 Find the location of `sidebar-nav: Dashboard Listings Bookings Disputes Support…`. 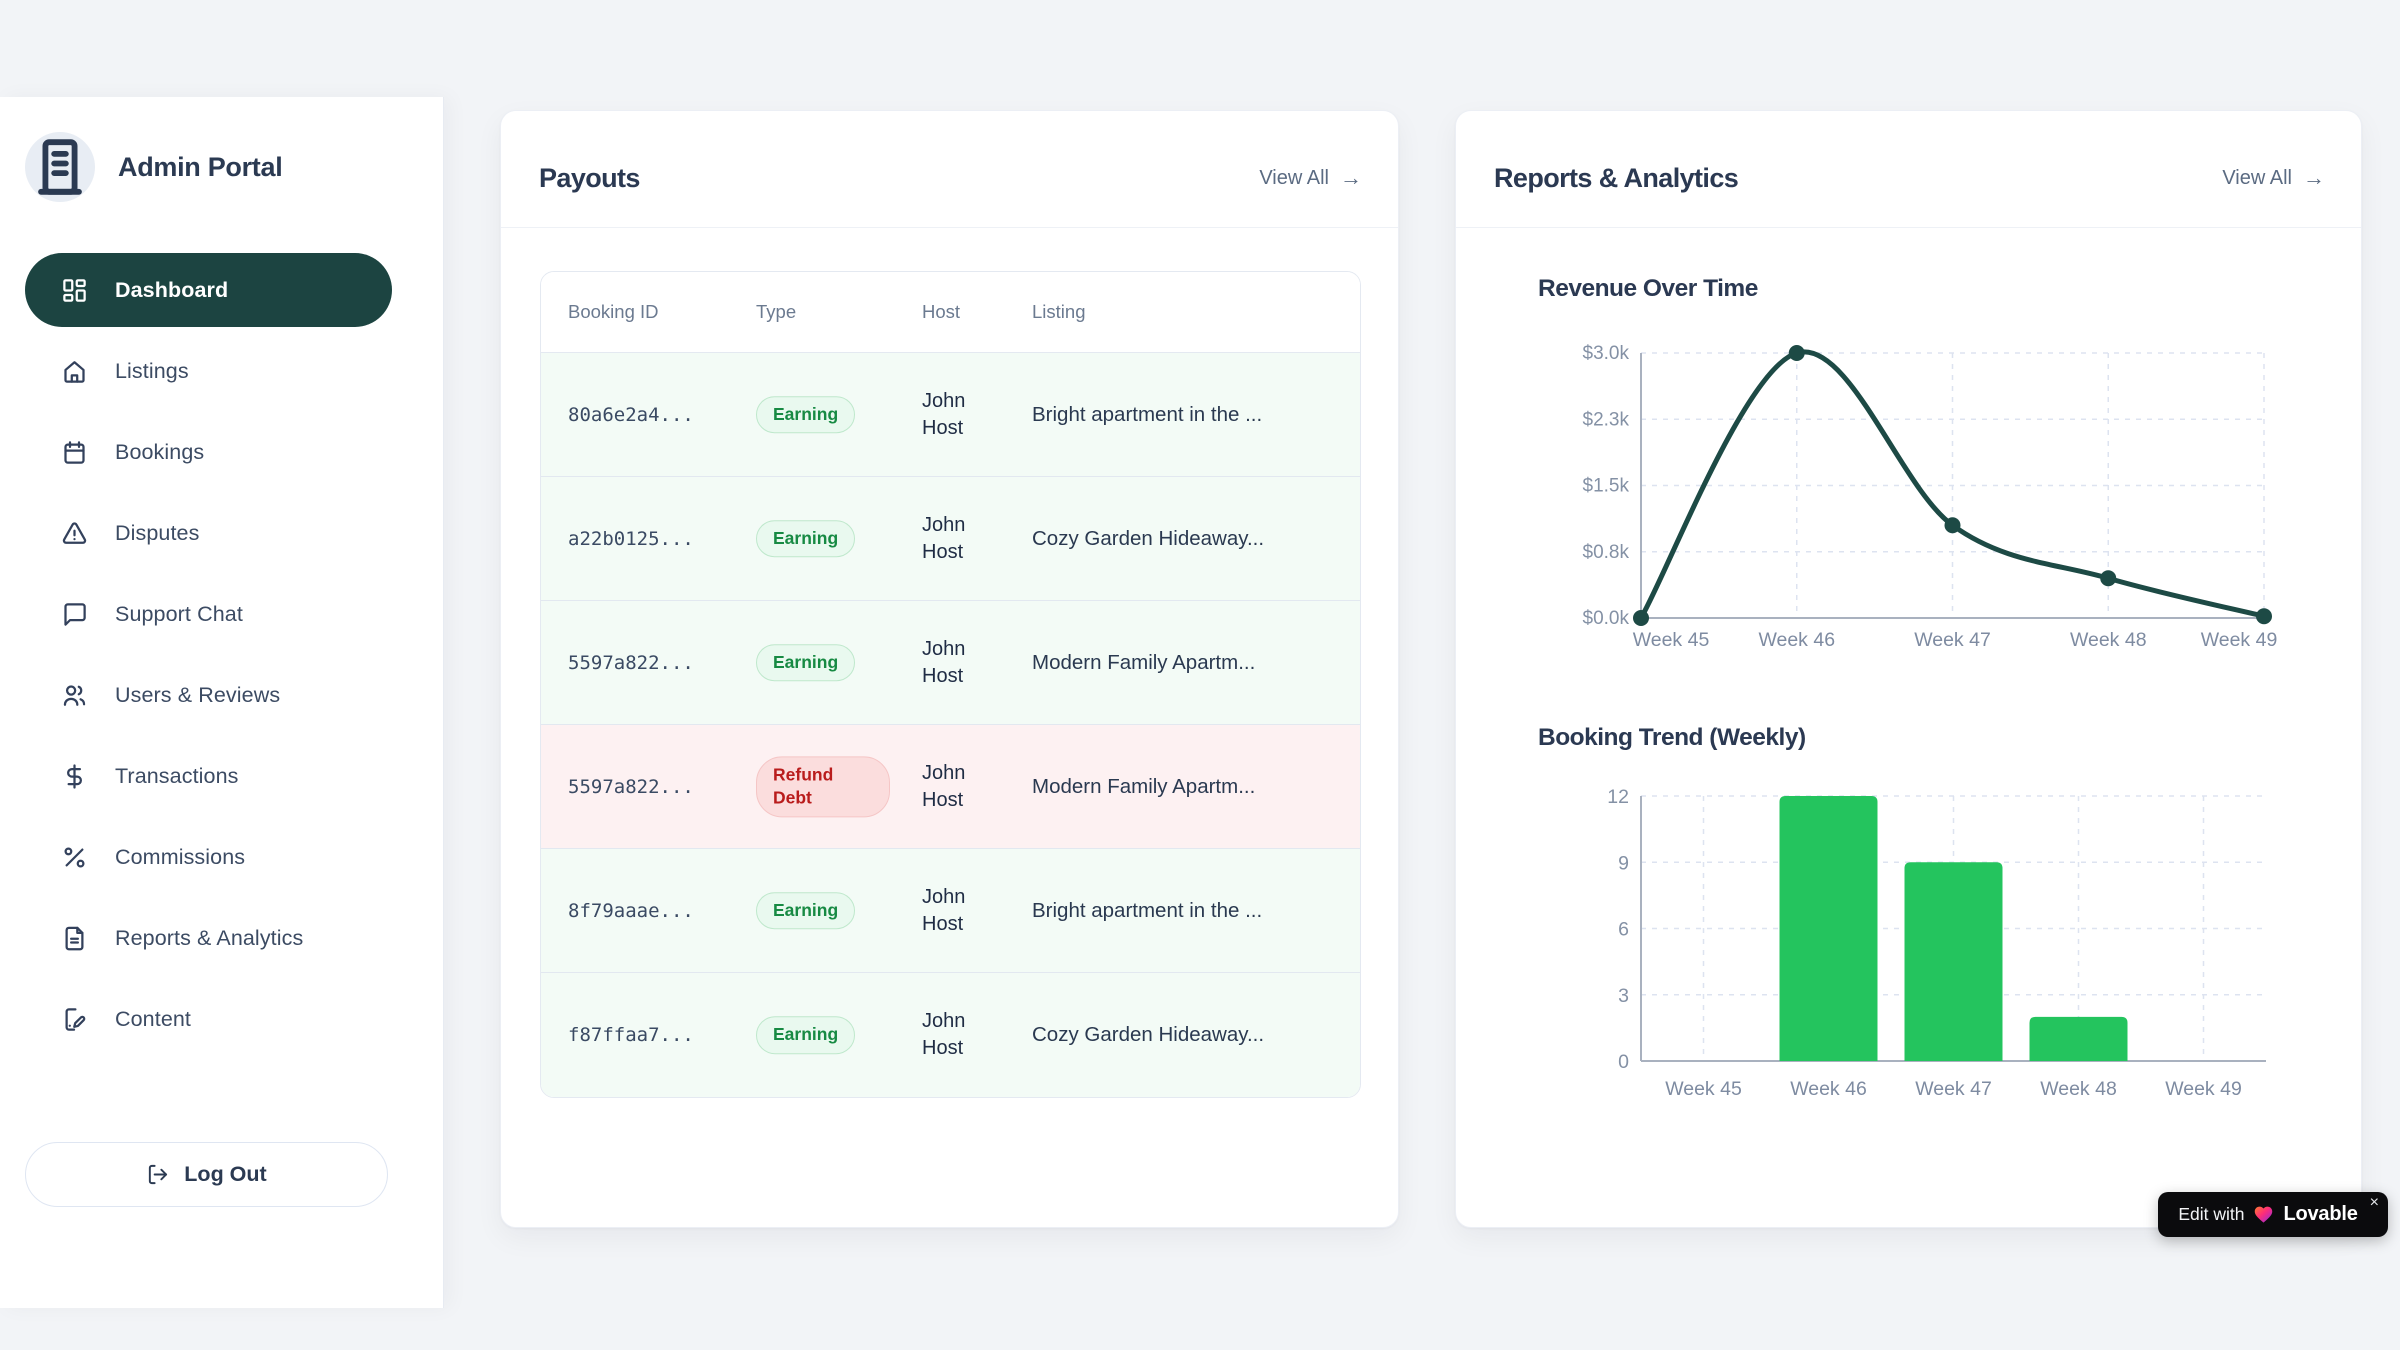

sidebar-nav: Dashboard Listings Bookings Disputes Support… is located at coordinates (208, 658).